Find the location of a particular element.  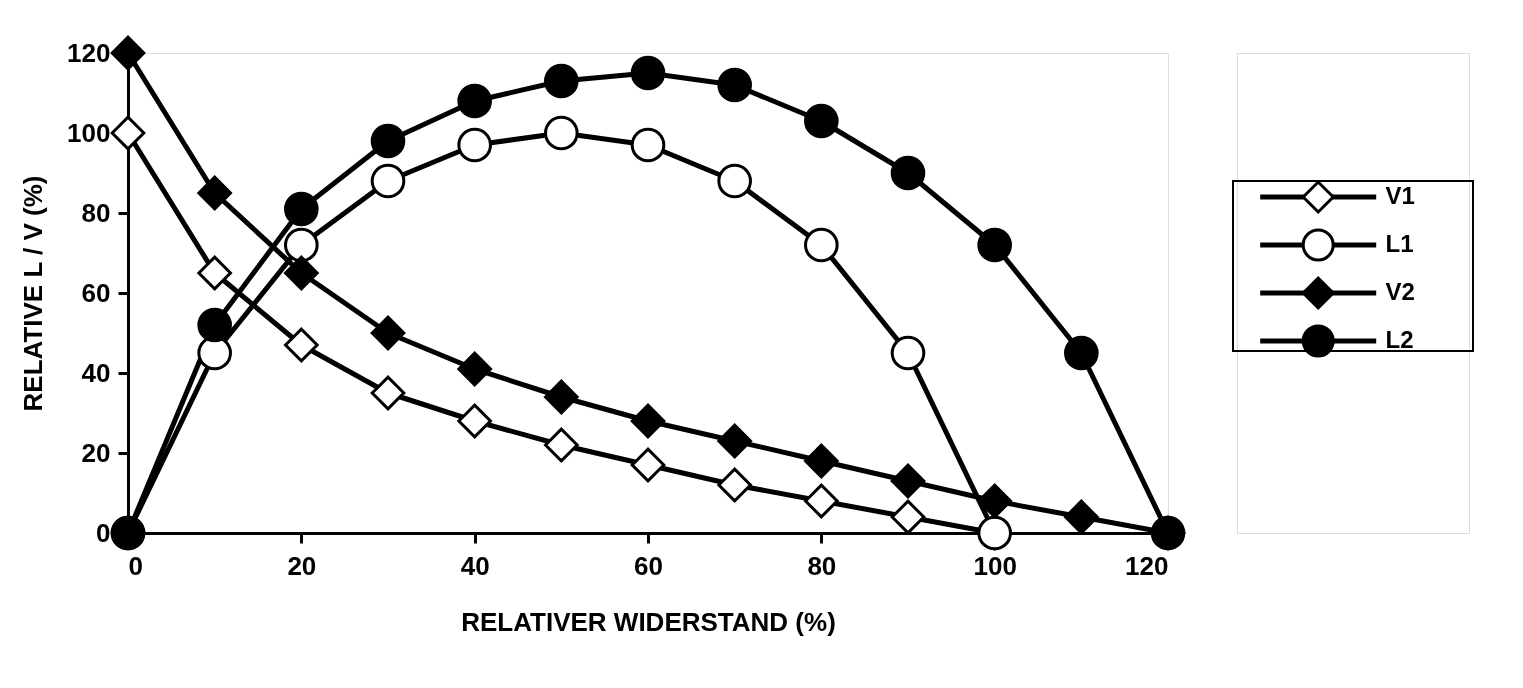

x-axis-title: RELATIVER WIDERSTAND (%) is located at coordinates (648, 621).